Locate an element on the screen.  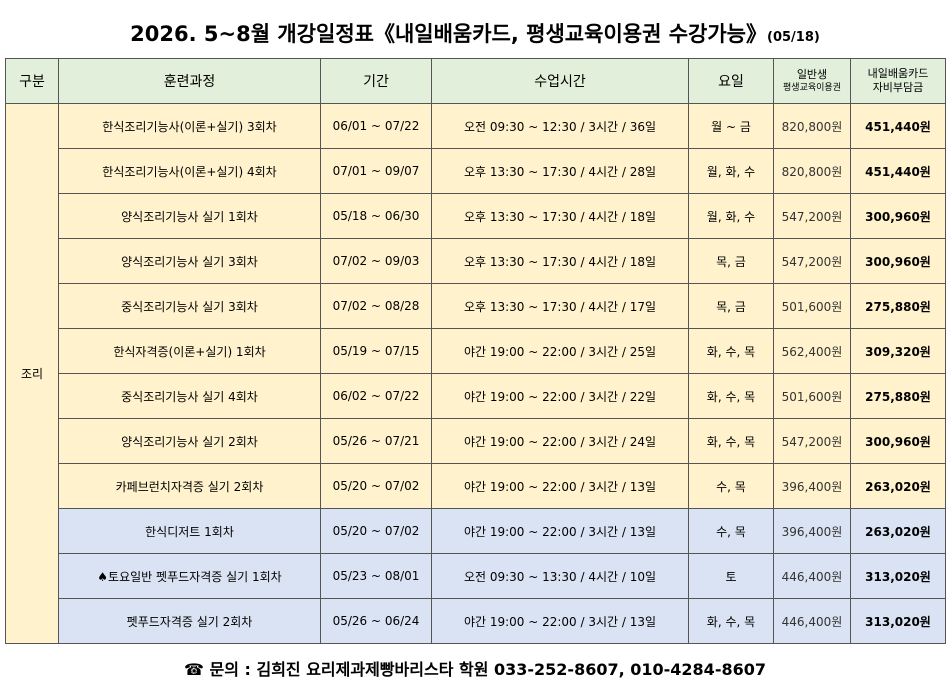
card-price: 313,020원 is located at coordinates (898, 576).